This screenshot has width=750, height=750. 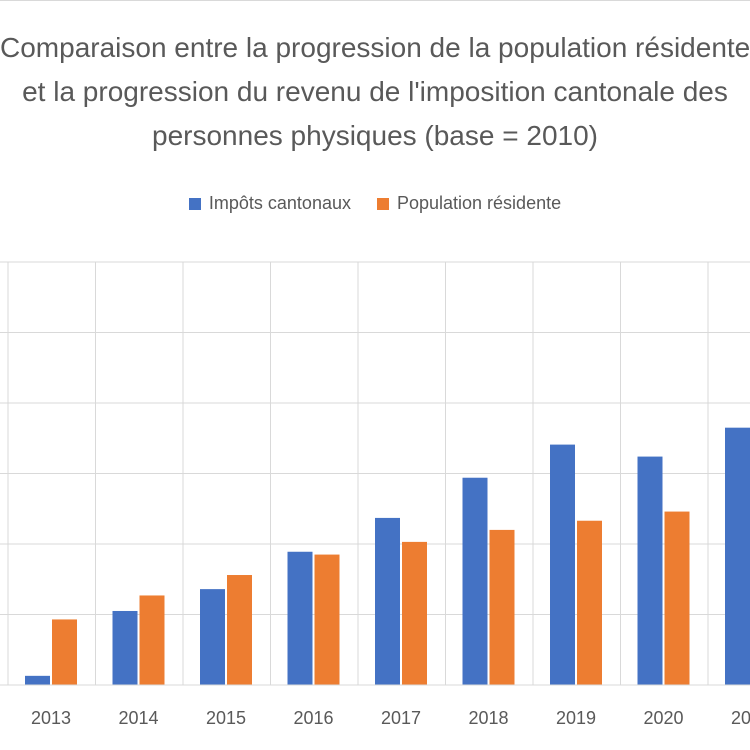 I want to click on bar-impots-2021, so click(x=737, y=556).